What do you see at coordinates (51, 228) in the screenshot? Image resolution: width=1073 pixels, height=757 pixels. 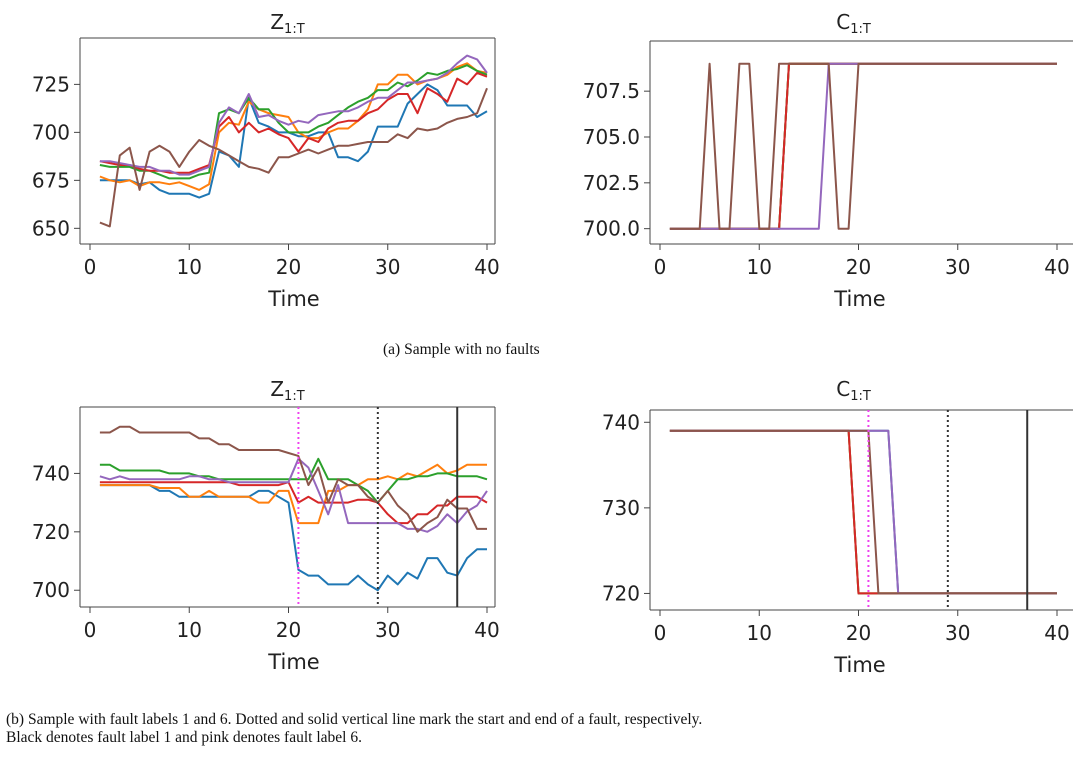 I see `y-tick-label: 650` at bounding box center [51, 228].